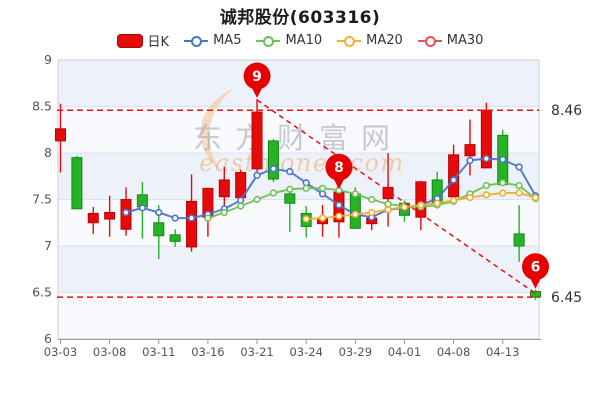 This screenshot has height=400, width=600. Describe the element at coordinates (42, 292) in the screenshot. I see `y-tick-label: 6.5` at that location.